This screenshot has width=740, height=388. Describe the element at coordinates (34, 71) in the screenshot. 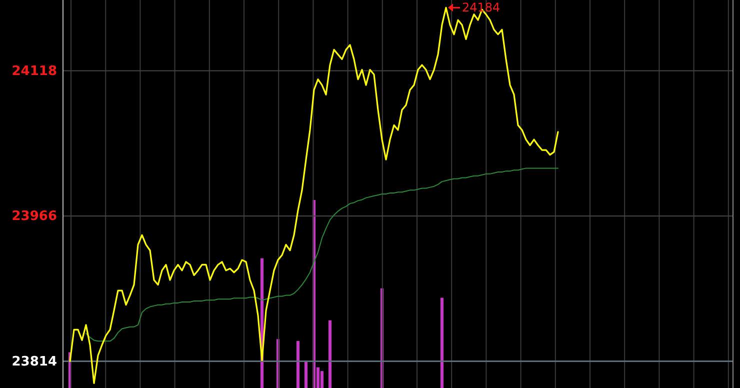

I see `y-tick-label: 24118` at that location.